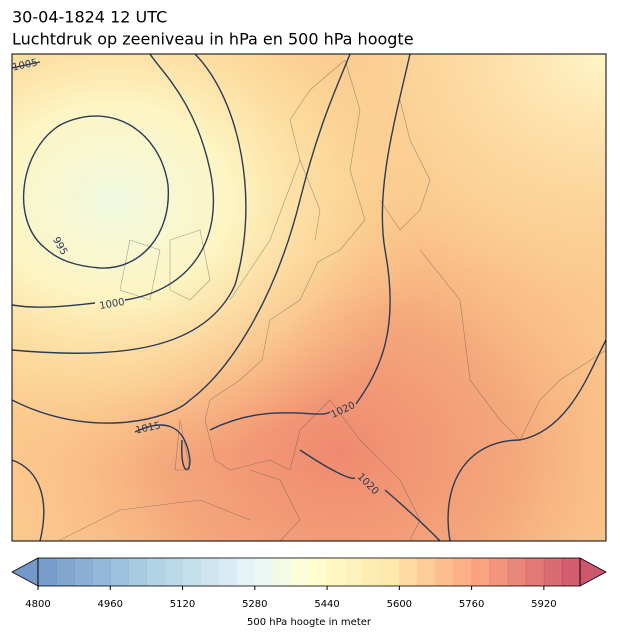 This screenshot has height=643, width=618. I want to click on colorbar-frame, so click(309, 572).